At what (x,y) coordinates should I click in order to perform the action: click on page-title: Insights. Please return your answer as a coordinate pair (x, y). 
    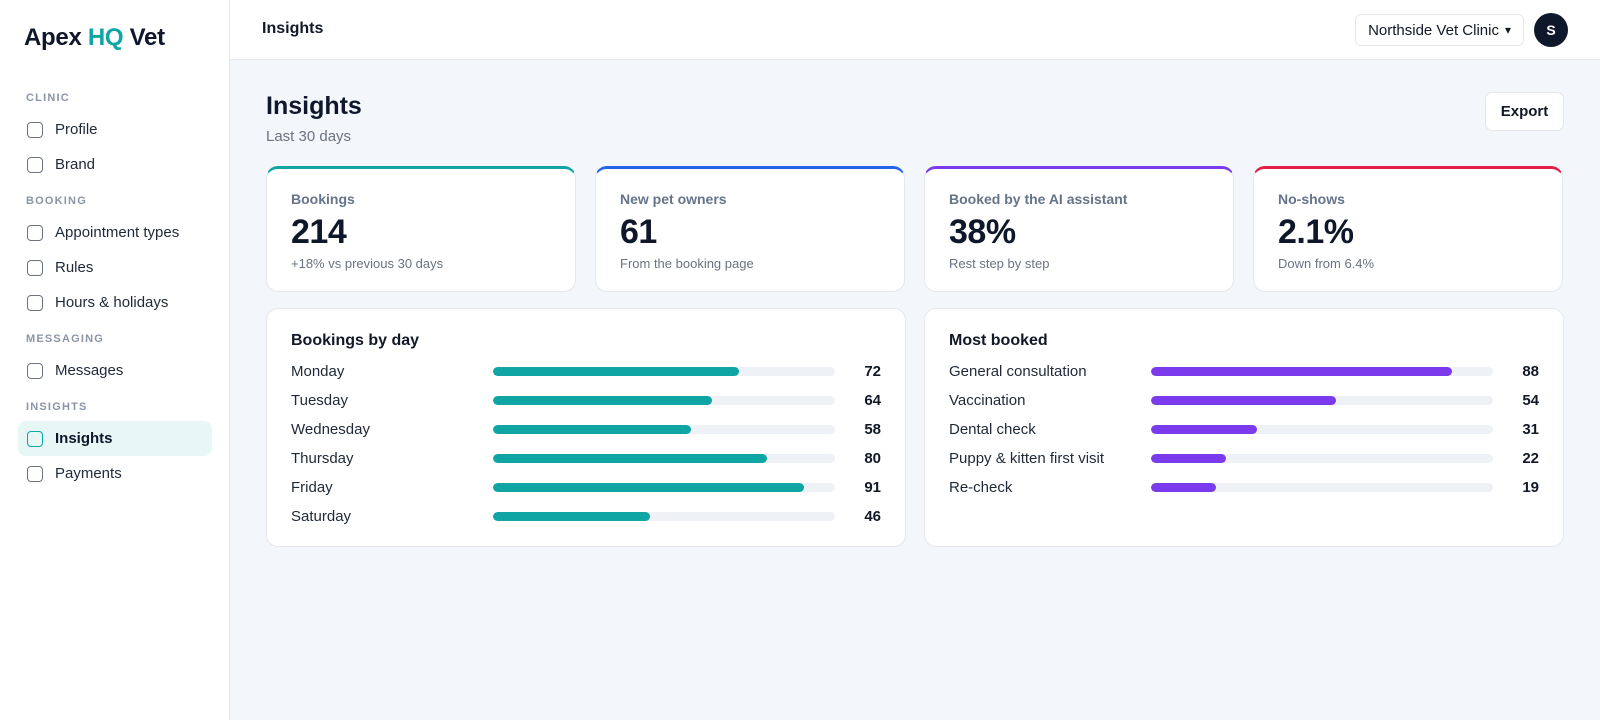
    Looking at the image, I should click on (314, 106).